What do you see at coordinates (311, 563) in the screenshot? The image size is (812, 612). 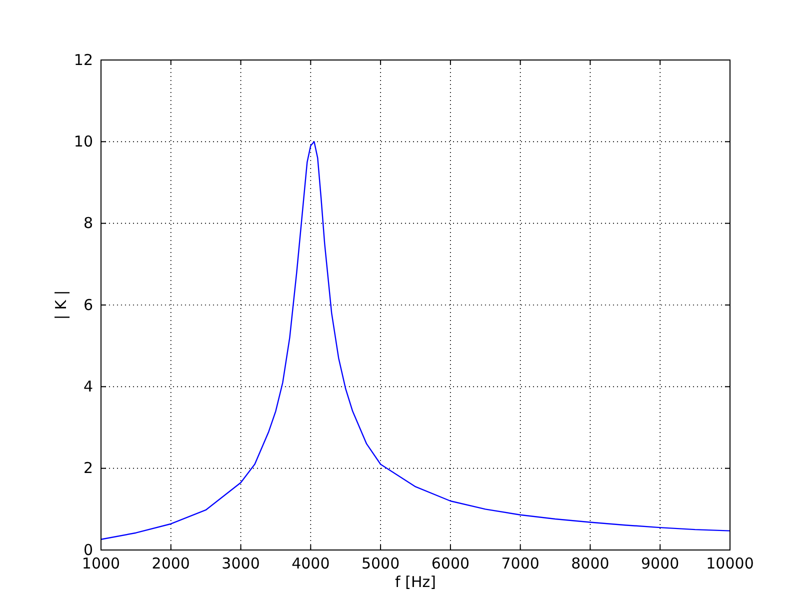 I see `x-tick-label: 4000` at bounding box center [311, 563].